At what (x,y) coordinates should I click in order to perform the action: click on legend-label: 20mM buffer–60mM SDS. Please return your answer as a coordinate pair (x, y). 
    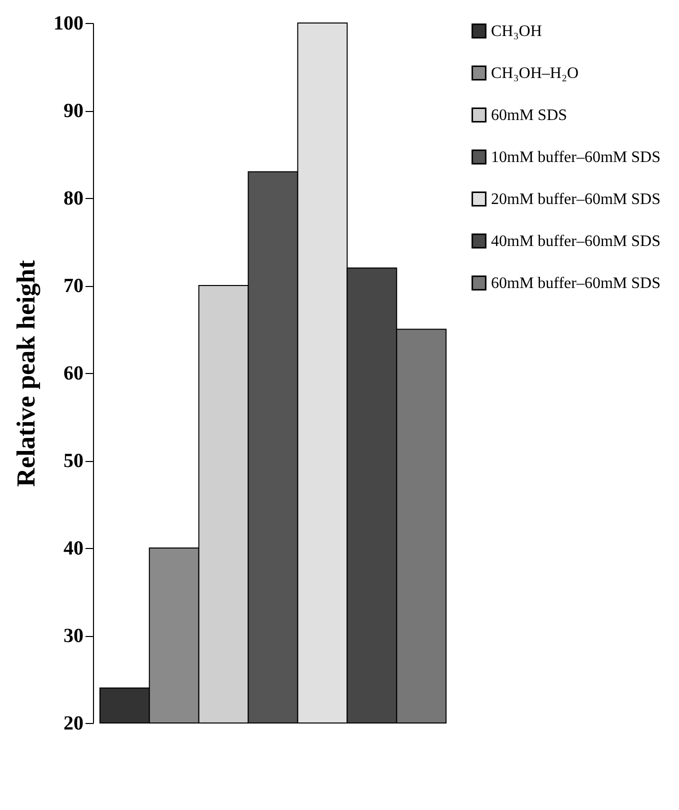
    Looking at the image, I should click on (575, 199).